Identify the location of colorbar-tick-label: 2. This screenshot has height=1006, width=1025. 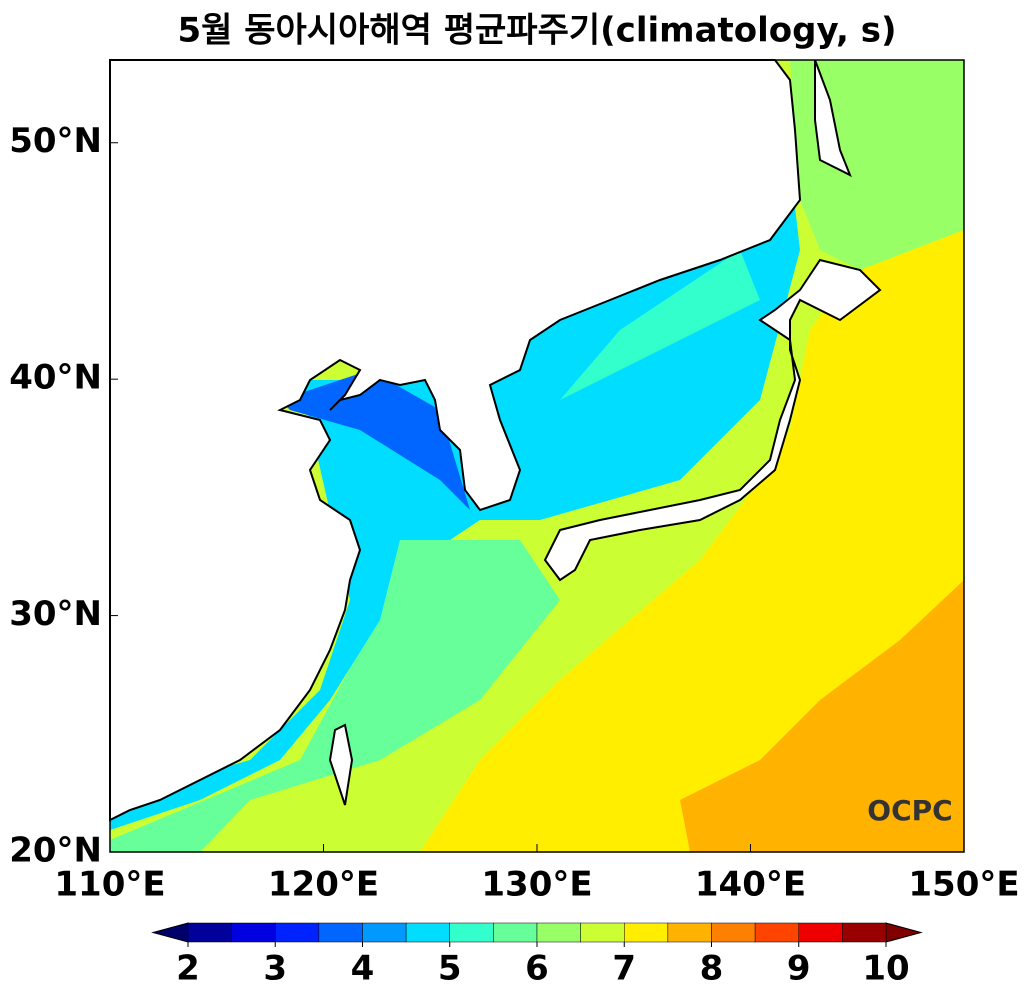
(188, 969).